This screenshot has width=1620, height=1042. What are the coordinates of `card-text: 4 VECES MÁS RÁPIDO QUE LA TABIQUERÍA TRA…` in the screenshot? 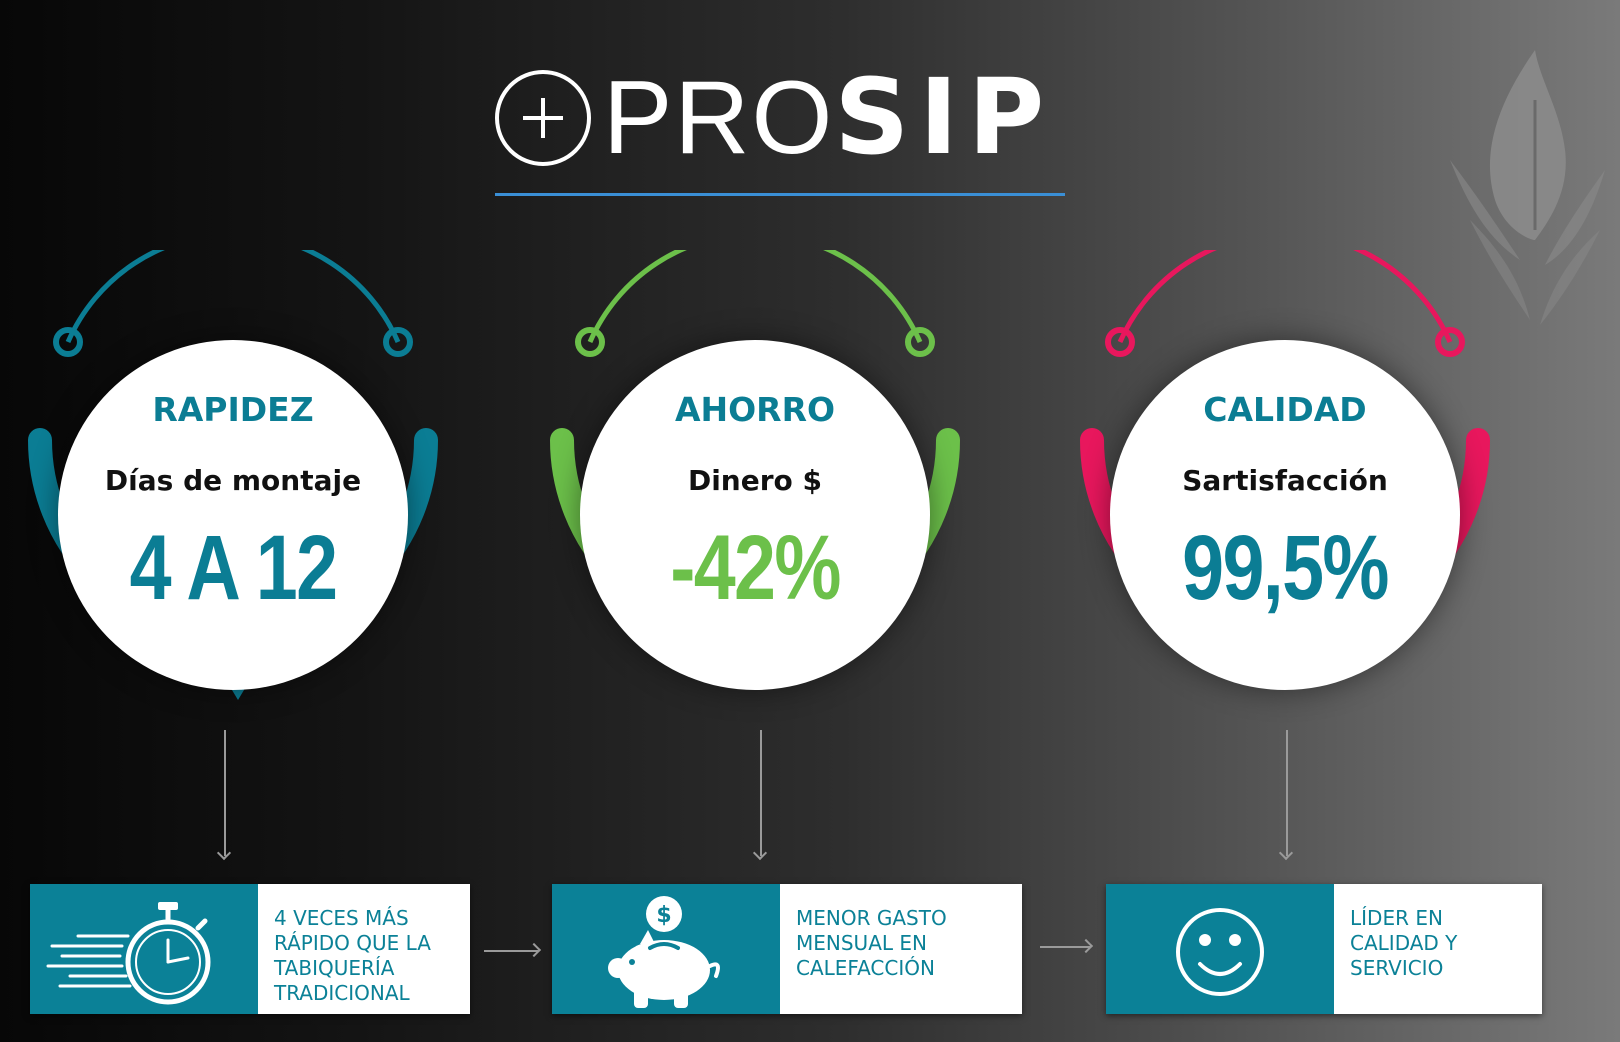 It's located at (352, 955).